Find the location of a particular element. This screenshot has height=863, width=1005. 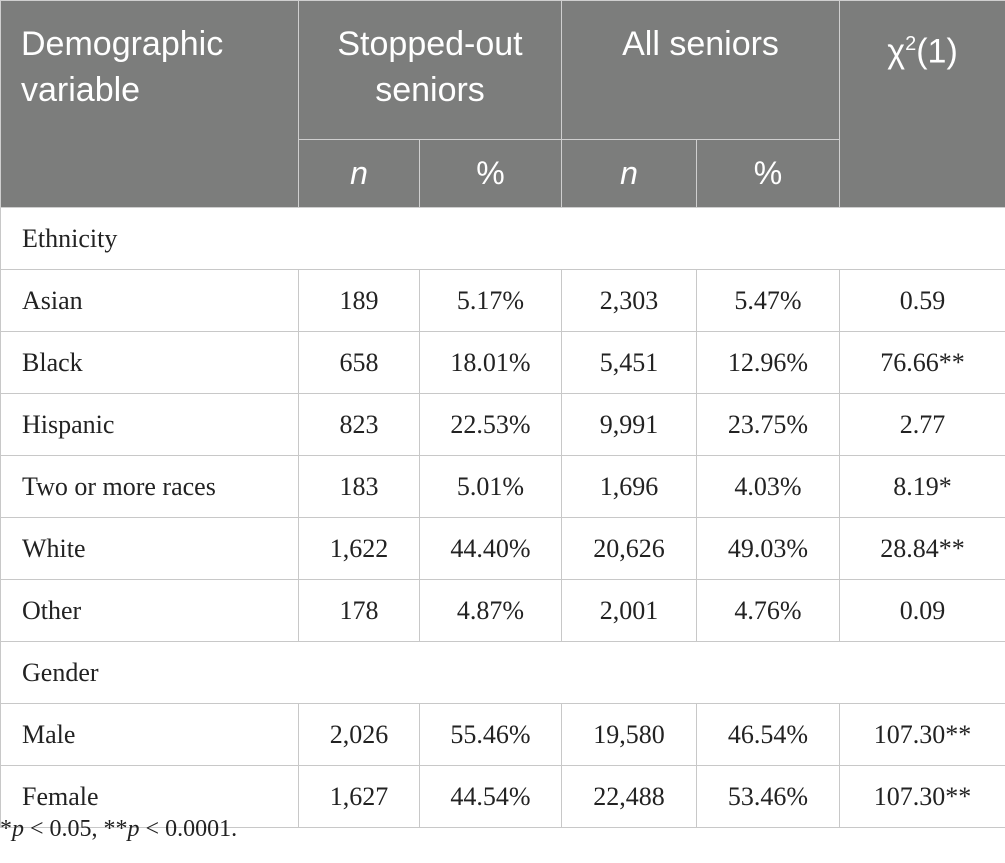

cell-stopped-pct: 44.40% is located at coordinates (490, 548).